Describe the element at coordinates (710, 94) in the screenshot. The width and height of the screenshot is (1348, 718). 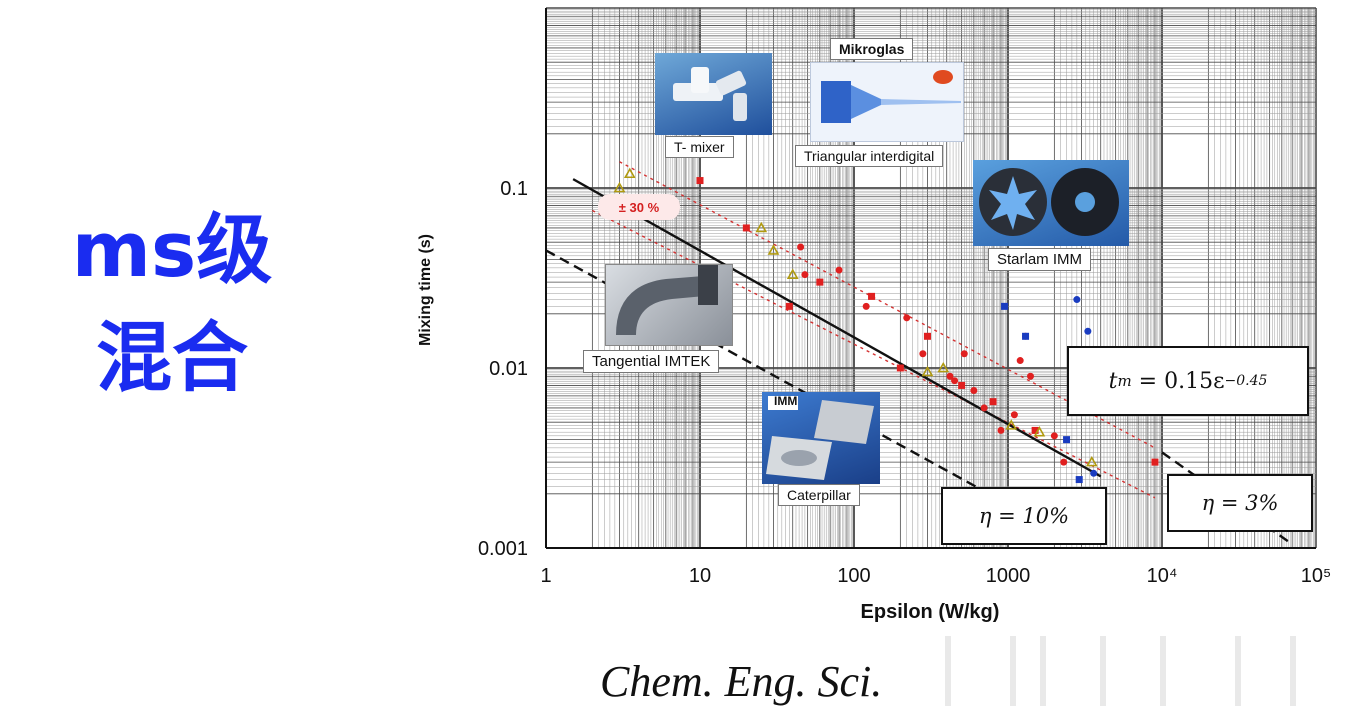
I see `t-mixer-icon` at that location.